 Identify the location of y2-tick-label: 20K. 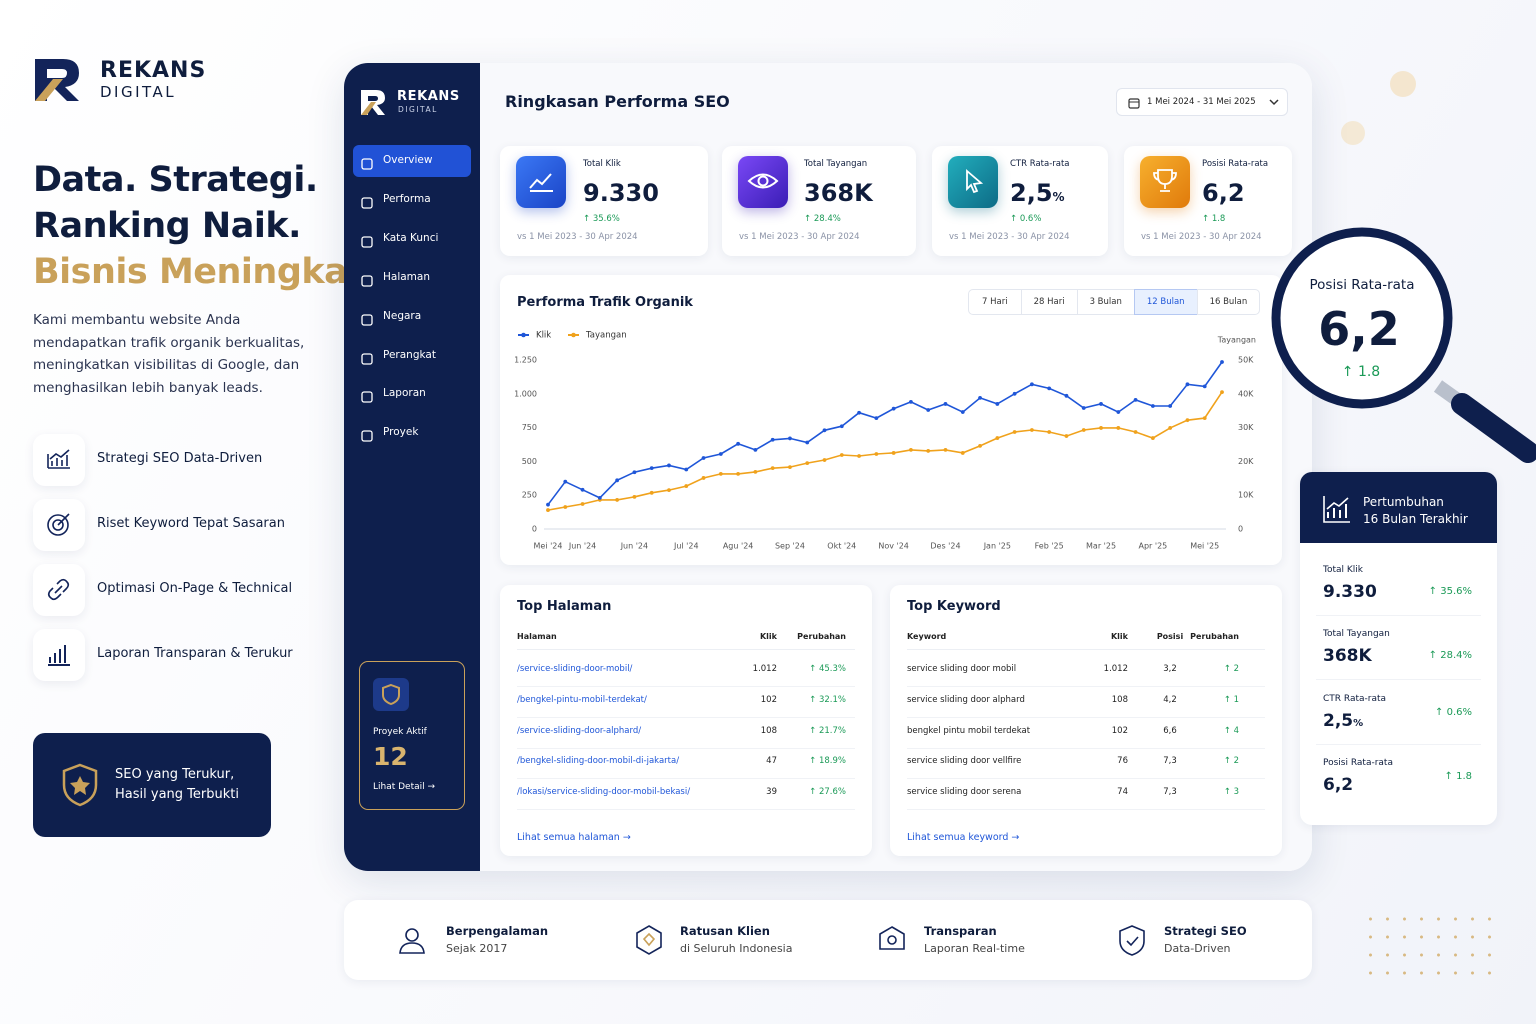
(1246, 461).